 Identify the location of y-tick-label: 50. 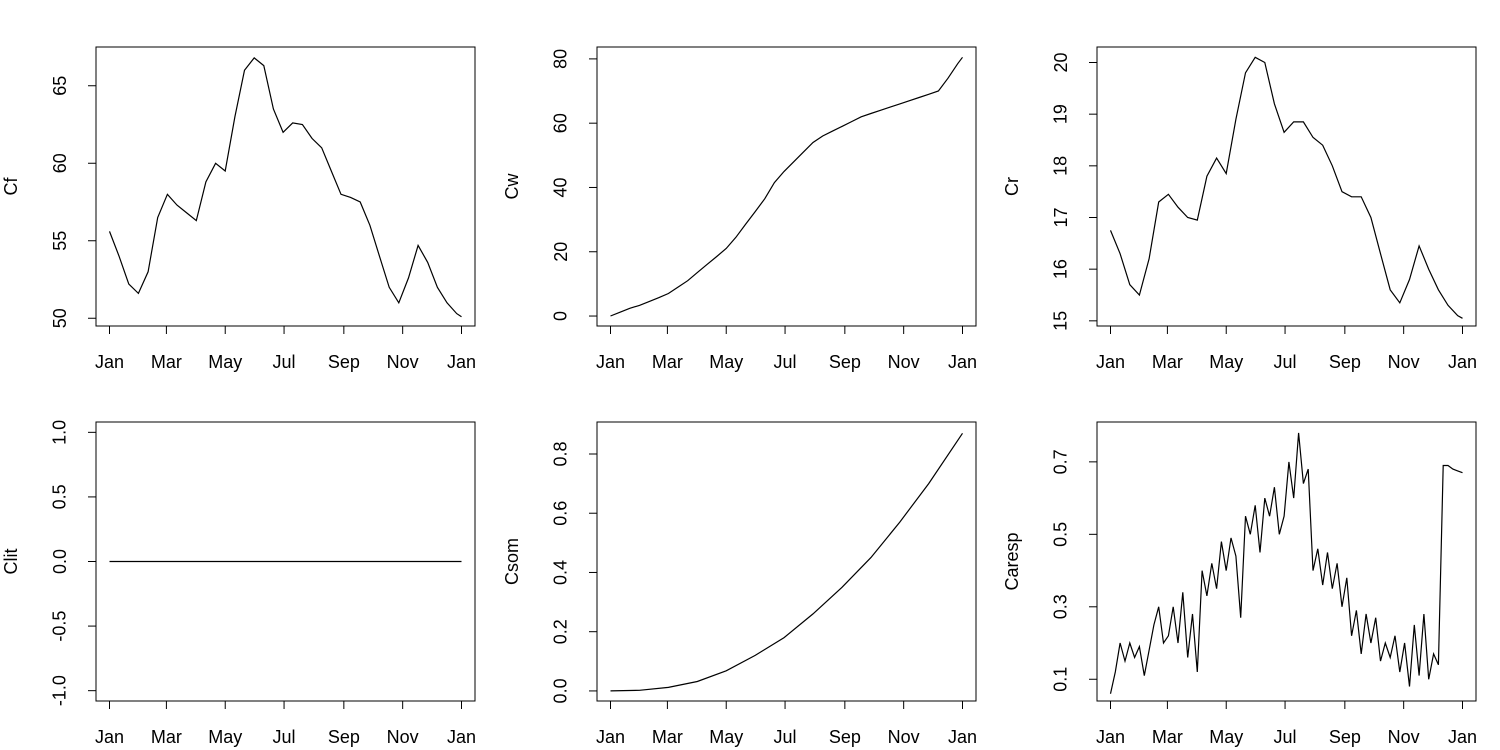
(60, 318).